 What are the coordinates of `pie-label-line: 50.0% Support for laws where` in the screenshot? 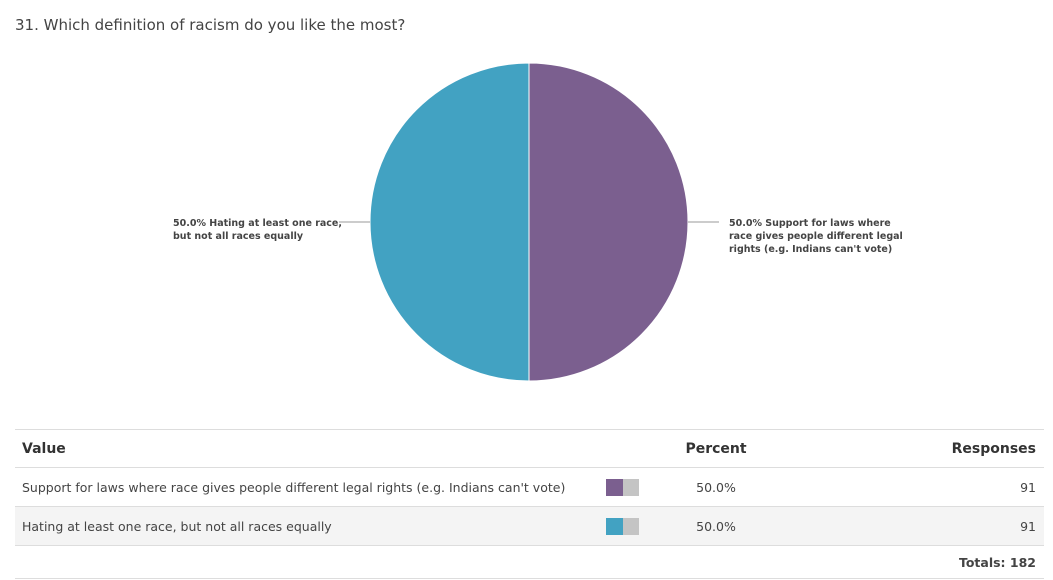 It's located at (810, 223).